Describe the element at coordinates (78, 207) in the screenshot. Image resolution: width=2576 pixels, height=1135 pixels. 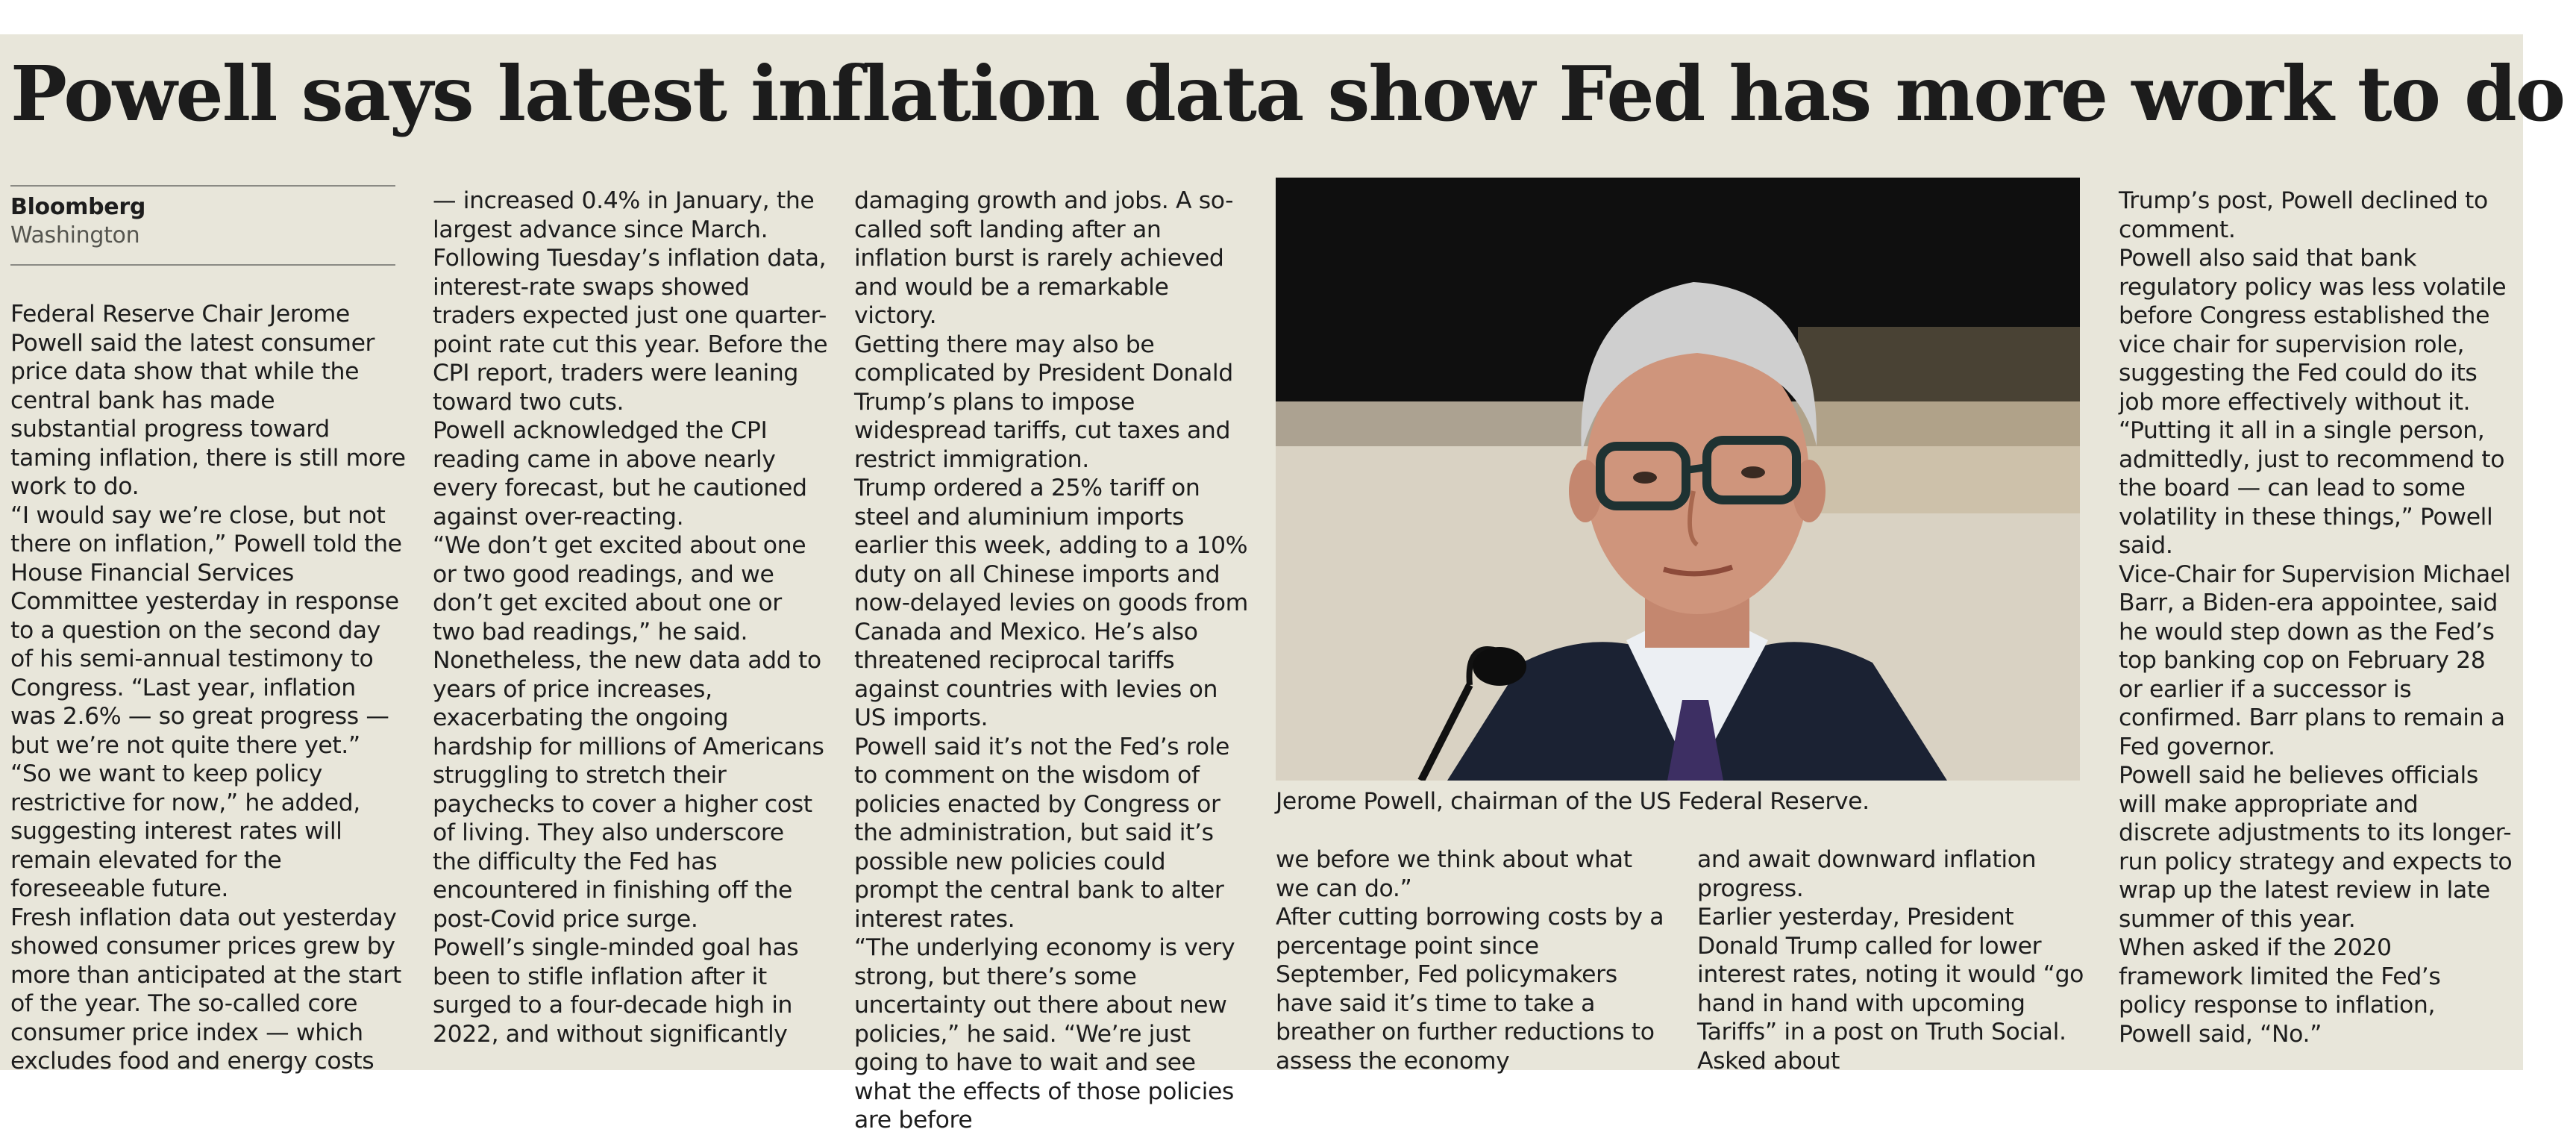
I see `byline-organization: Bloomberg` at that location.